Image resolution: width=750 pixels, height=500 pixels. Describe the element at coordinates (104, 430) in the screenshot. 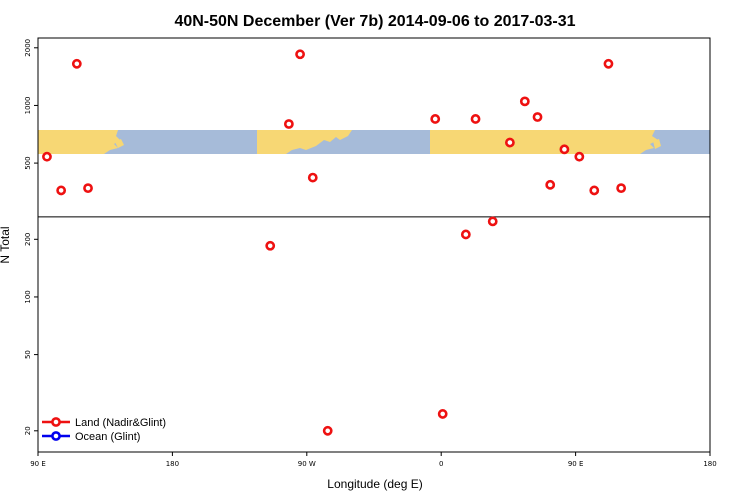

I see `legend: Land (Nadir&Glint) Ocean (Glint)` at that location.